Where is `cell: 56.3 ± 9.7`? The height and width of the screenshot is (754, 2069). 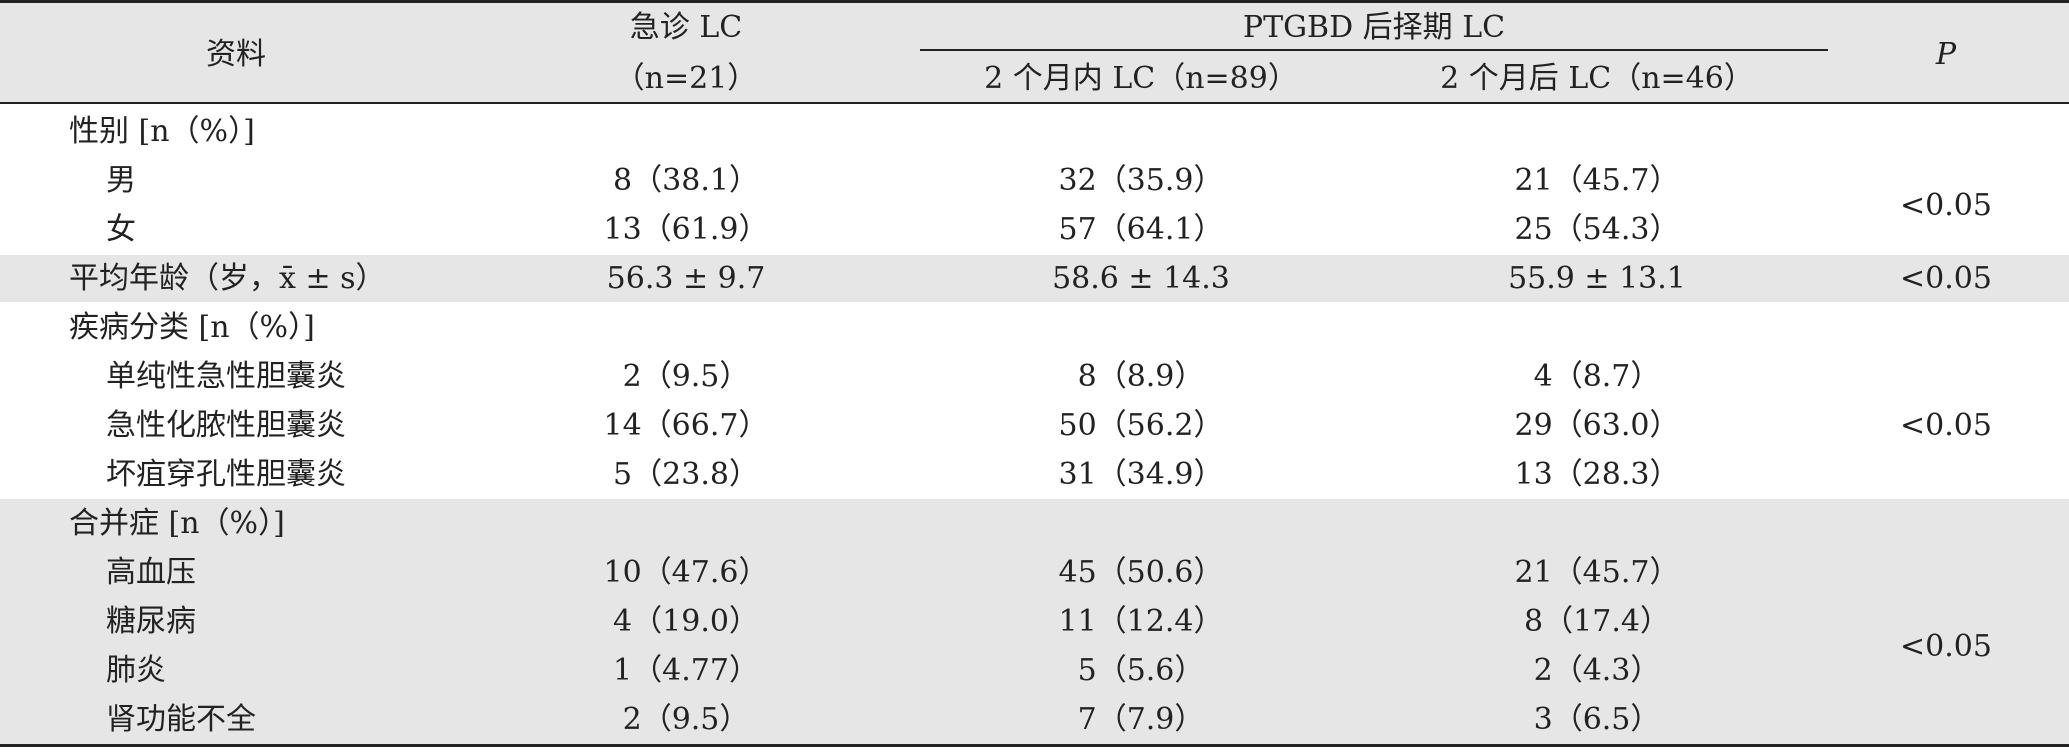
cell: 56.3 ± 9.7 is located at coordinates (686, 278).